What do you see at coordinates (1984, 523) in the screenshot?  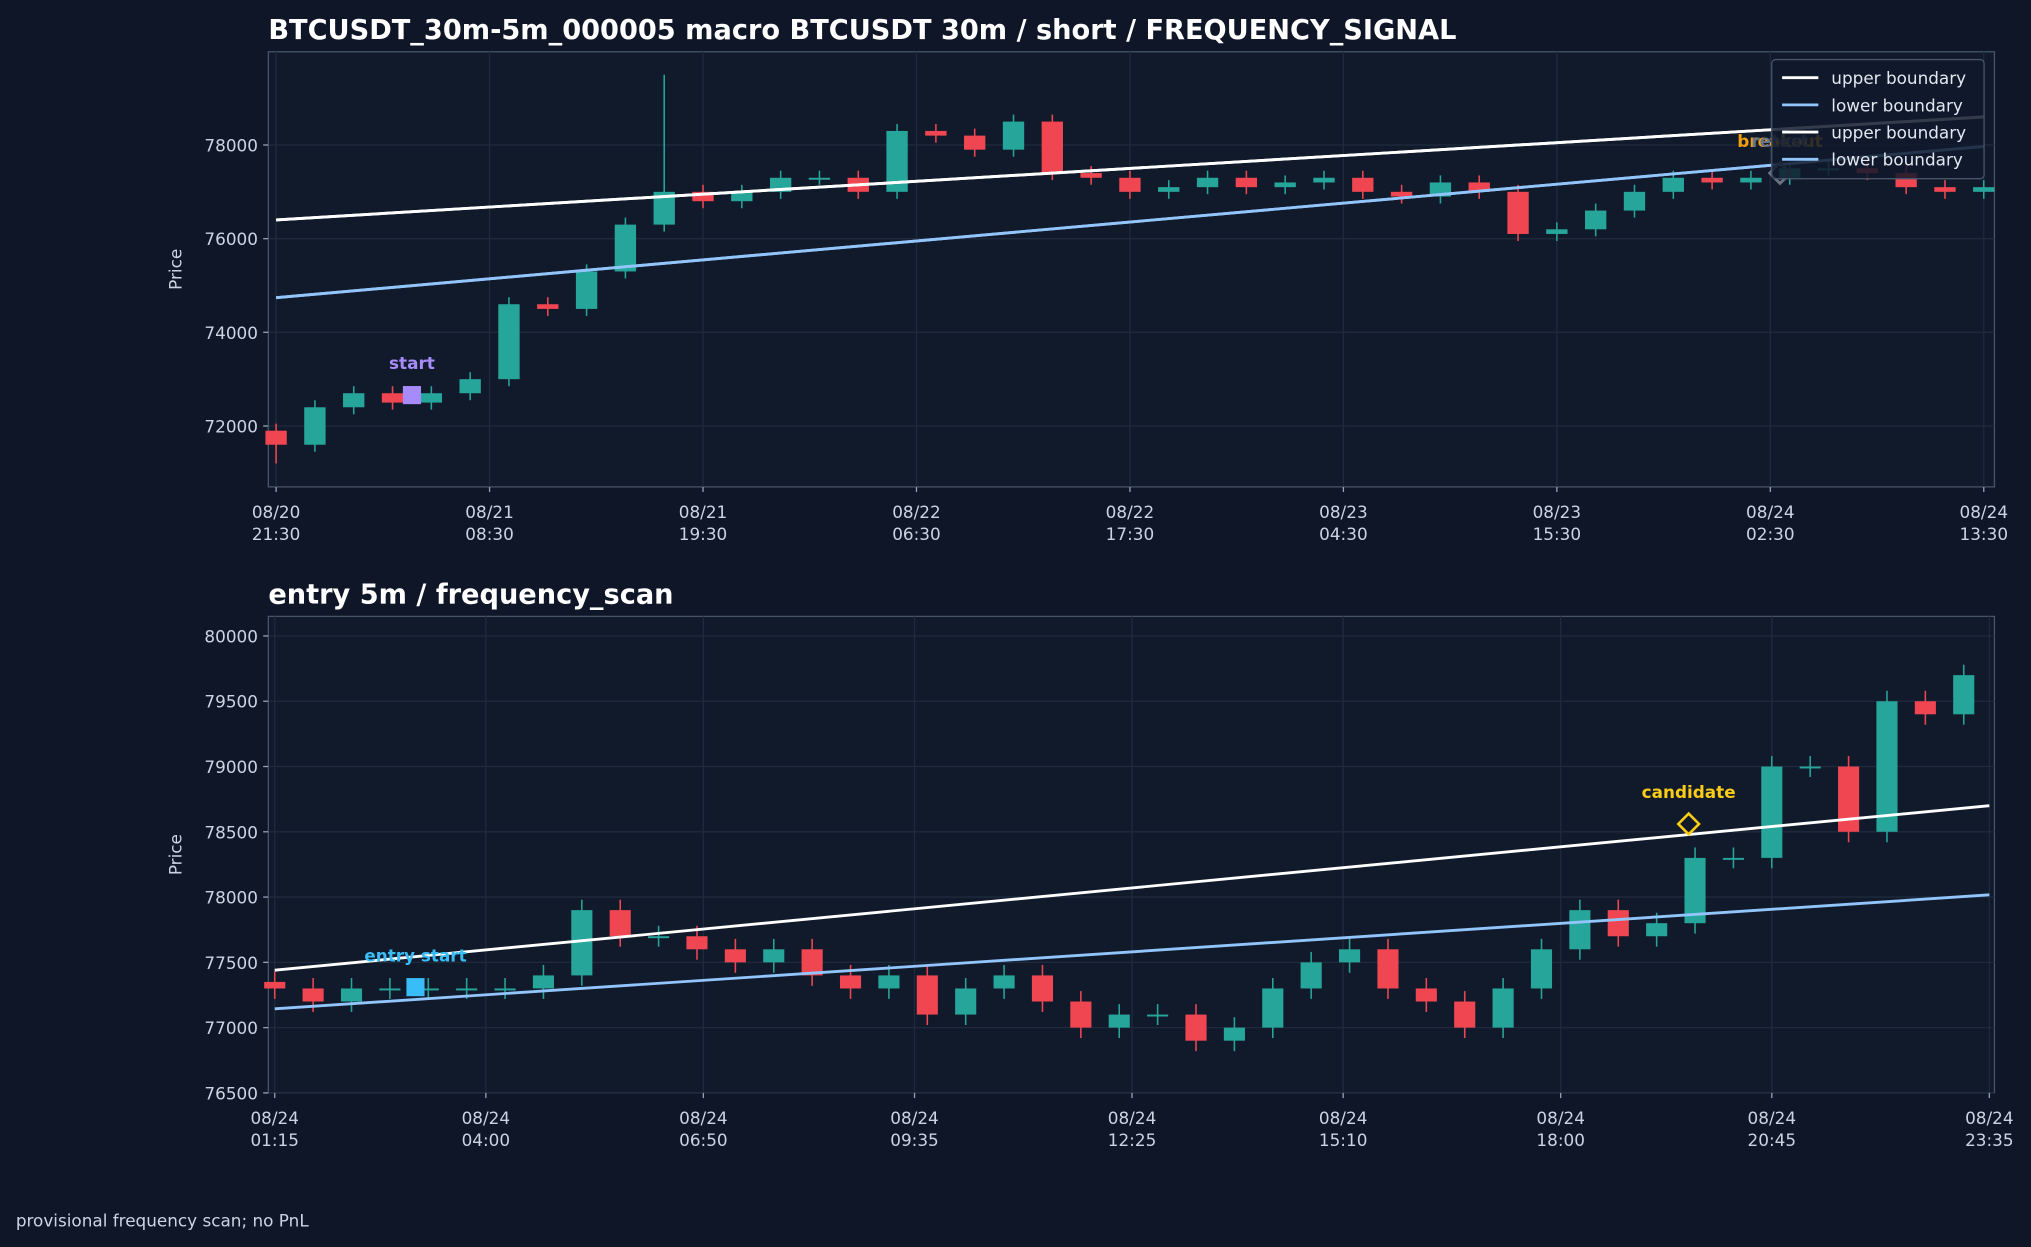 I see `x-tick-label: 08/24 13:30` at bounding box center [1984, 523].